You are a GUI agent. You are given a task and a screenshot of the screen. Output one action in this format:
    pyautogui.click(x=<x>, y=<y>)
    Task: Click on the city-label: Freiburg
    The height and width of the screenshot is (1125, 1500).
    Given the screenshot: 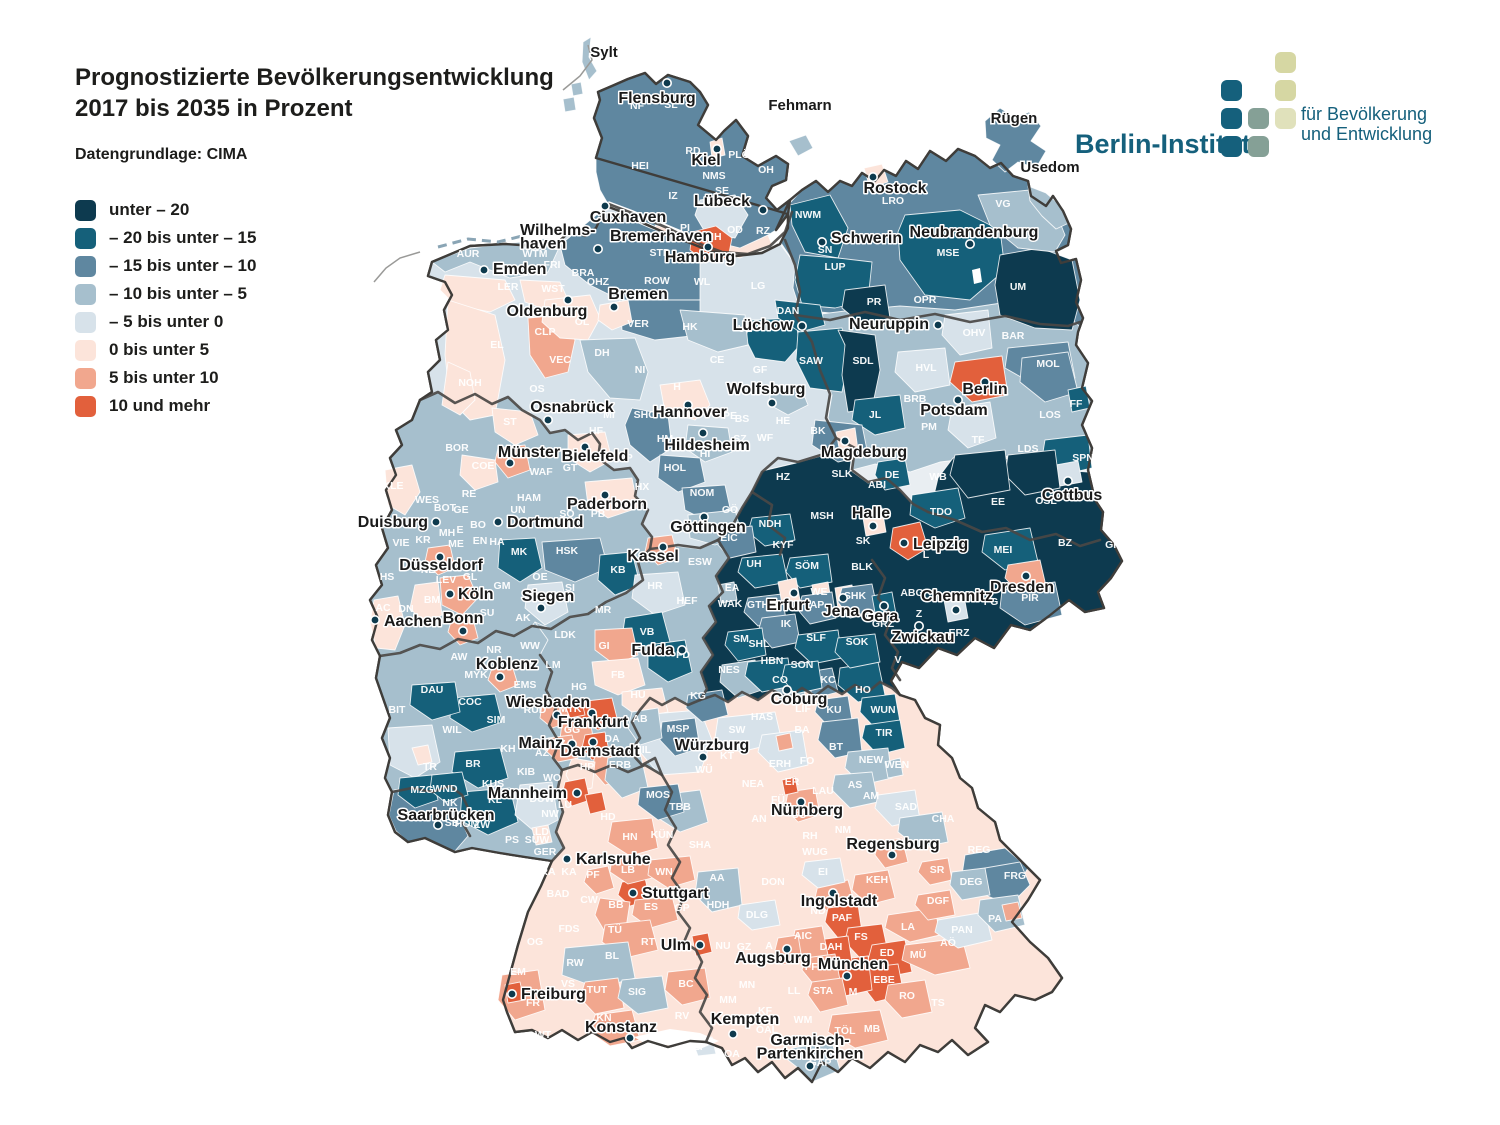 What is the action you would take?
    pyautogui.click(x=553, y=994)
    